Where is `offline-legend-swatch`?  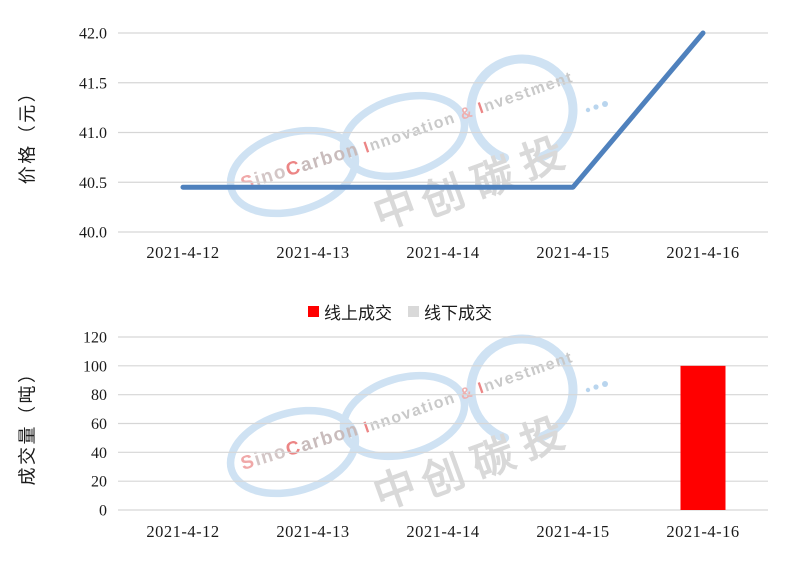
offline-legend-swatch is located at coordinates (413, 311).